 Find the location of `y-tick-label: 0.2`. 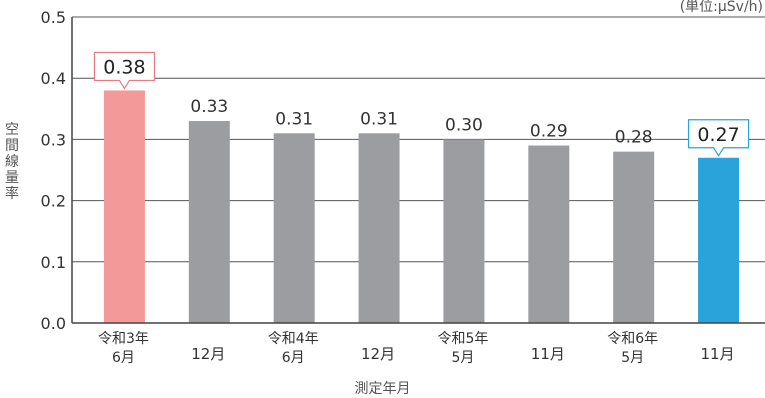

y-tick-label: 0.2 is located at coordinates (53, 201).